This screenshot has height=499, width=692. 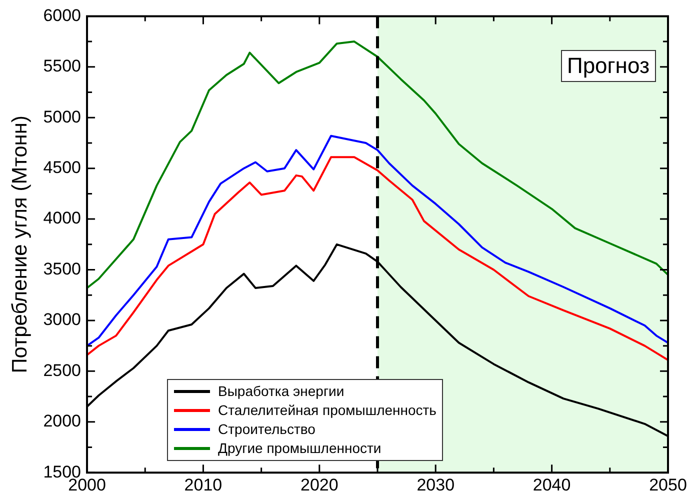 What do you see at coordinates (62, 370) in the screenshot?
I see `y-tick-label: 2500` at bounding box center [62, 370].